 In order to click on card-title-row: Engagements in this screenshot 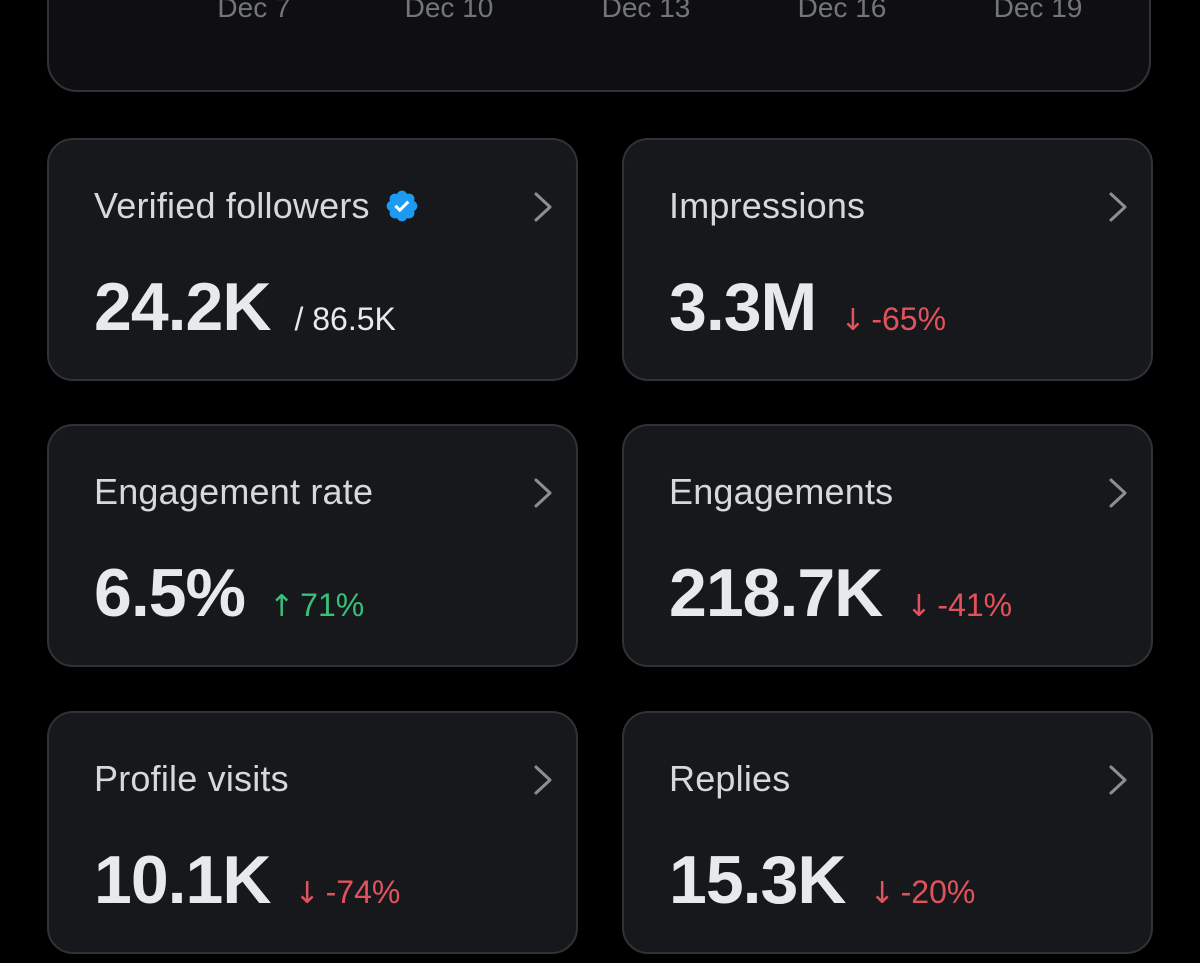, I will do `click(781, 492)`.